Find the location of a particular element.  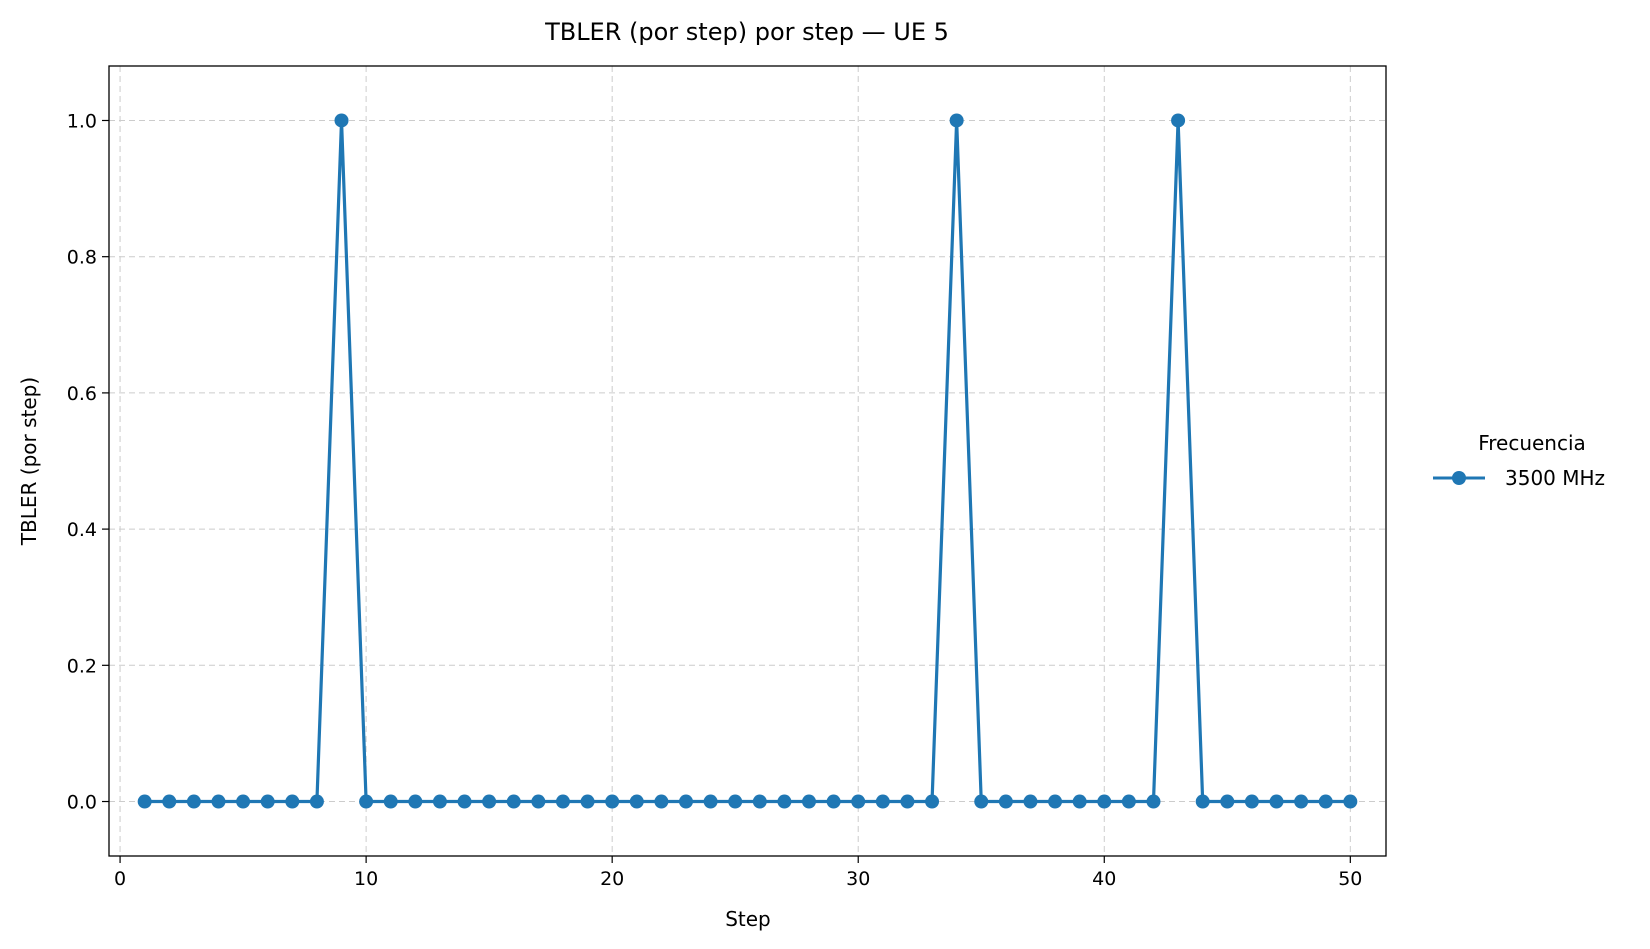

y-tick-label: 0.6 is located at coordinates (82, 394).